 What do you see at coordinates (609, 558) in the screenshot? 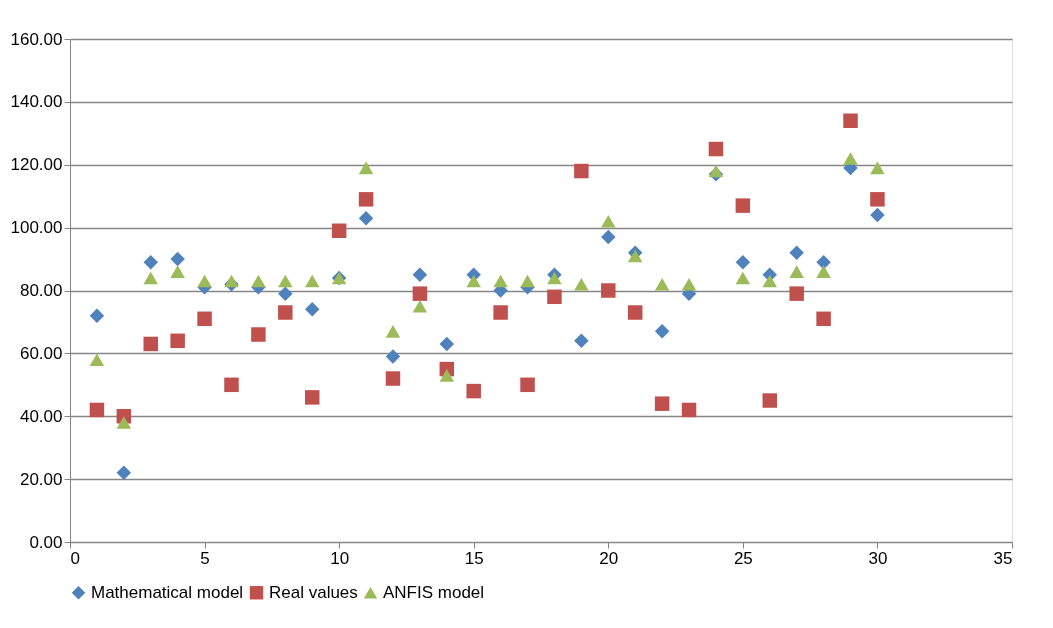
I see `x-tick-label: 20` at bounding box center [609, 558].